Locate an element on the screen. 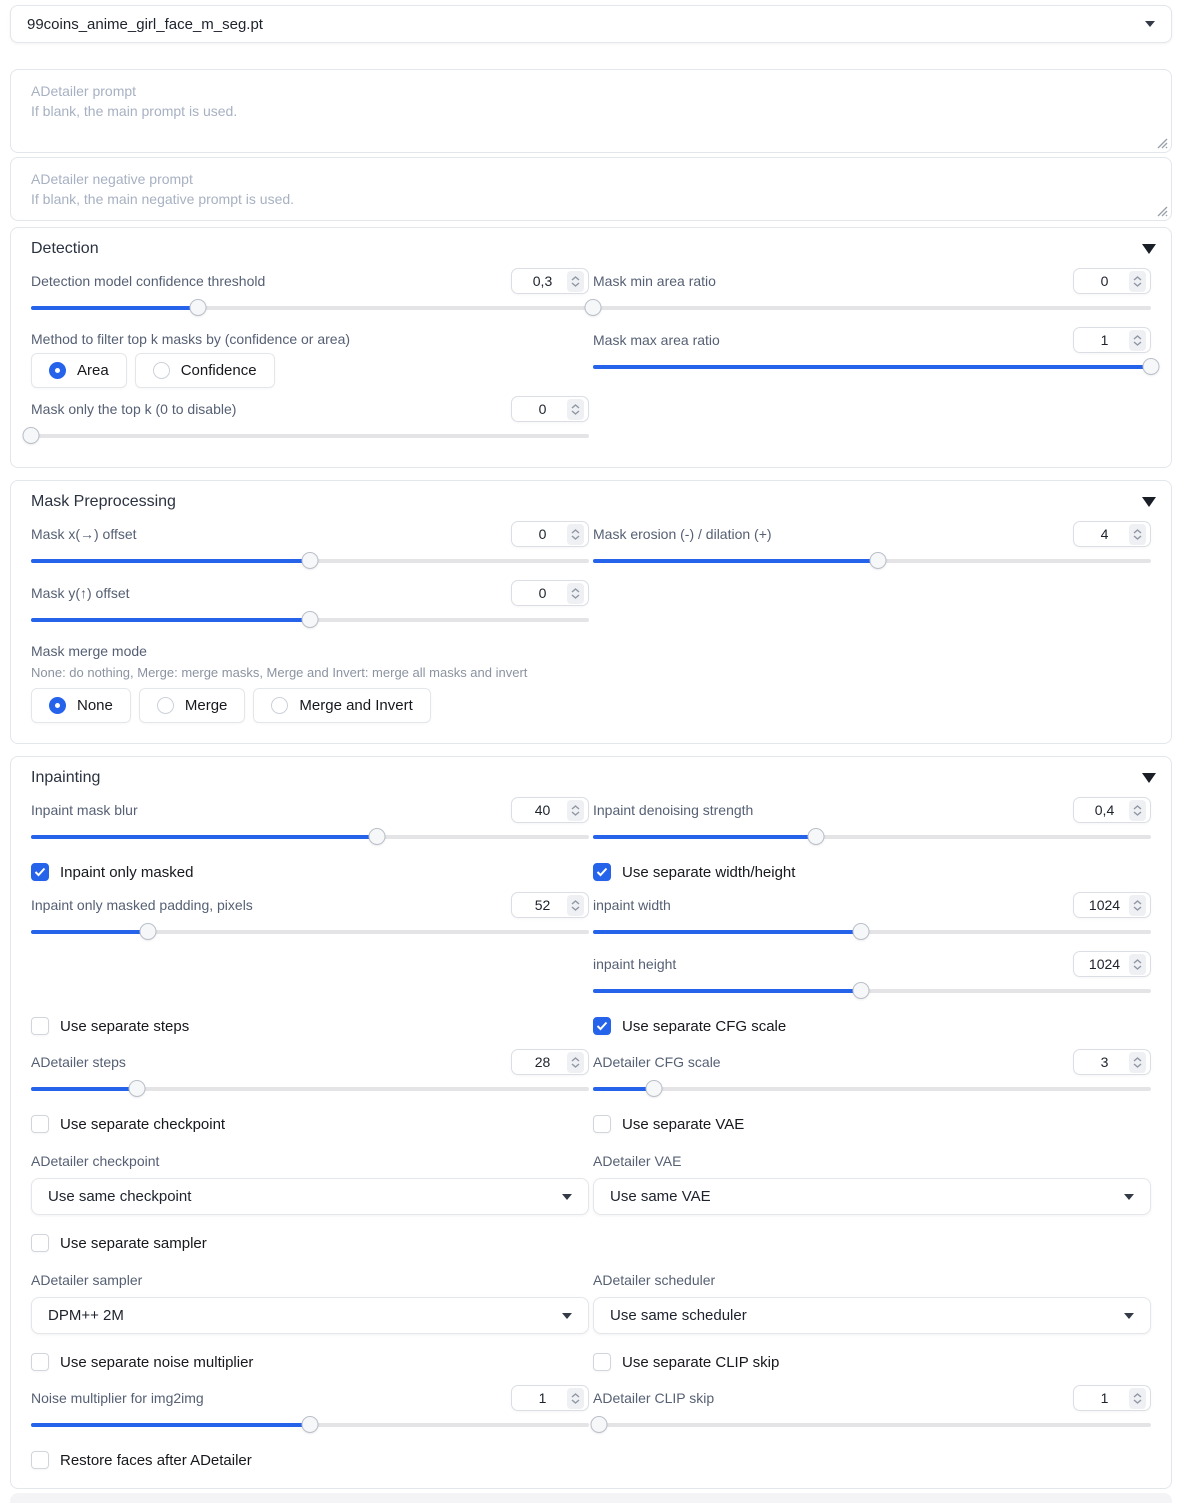 This screenshot has width=1182, height=1503. denoising-number-input: 0,4 is located at coordinates (1112, 810).